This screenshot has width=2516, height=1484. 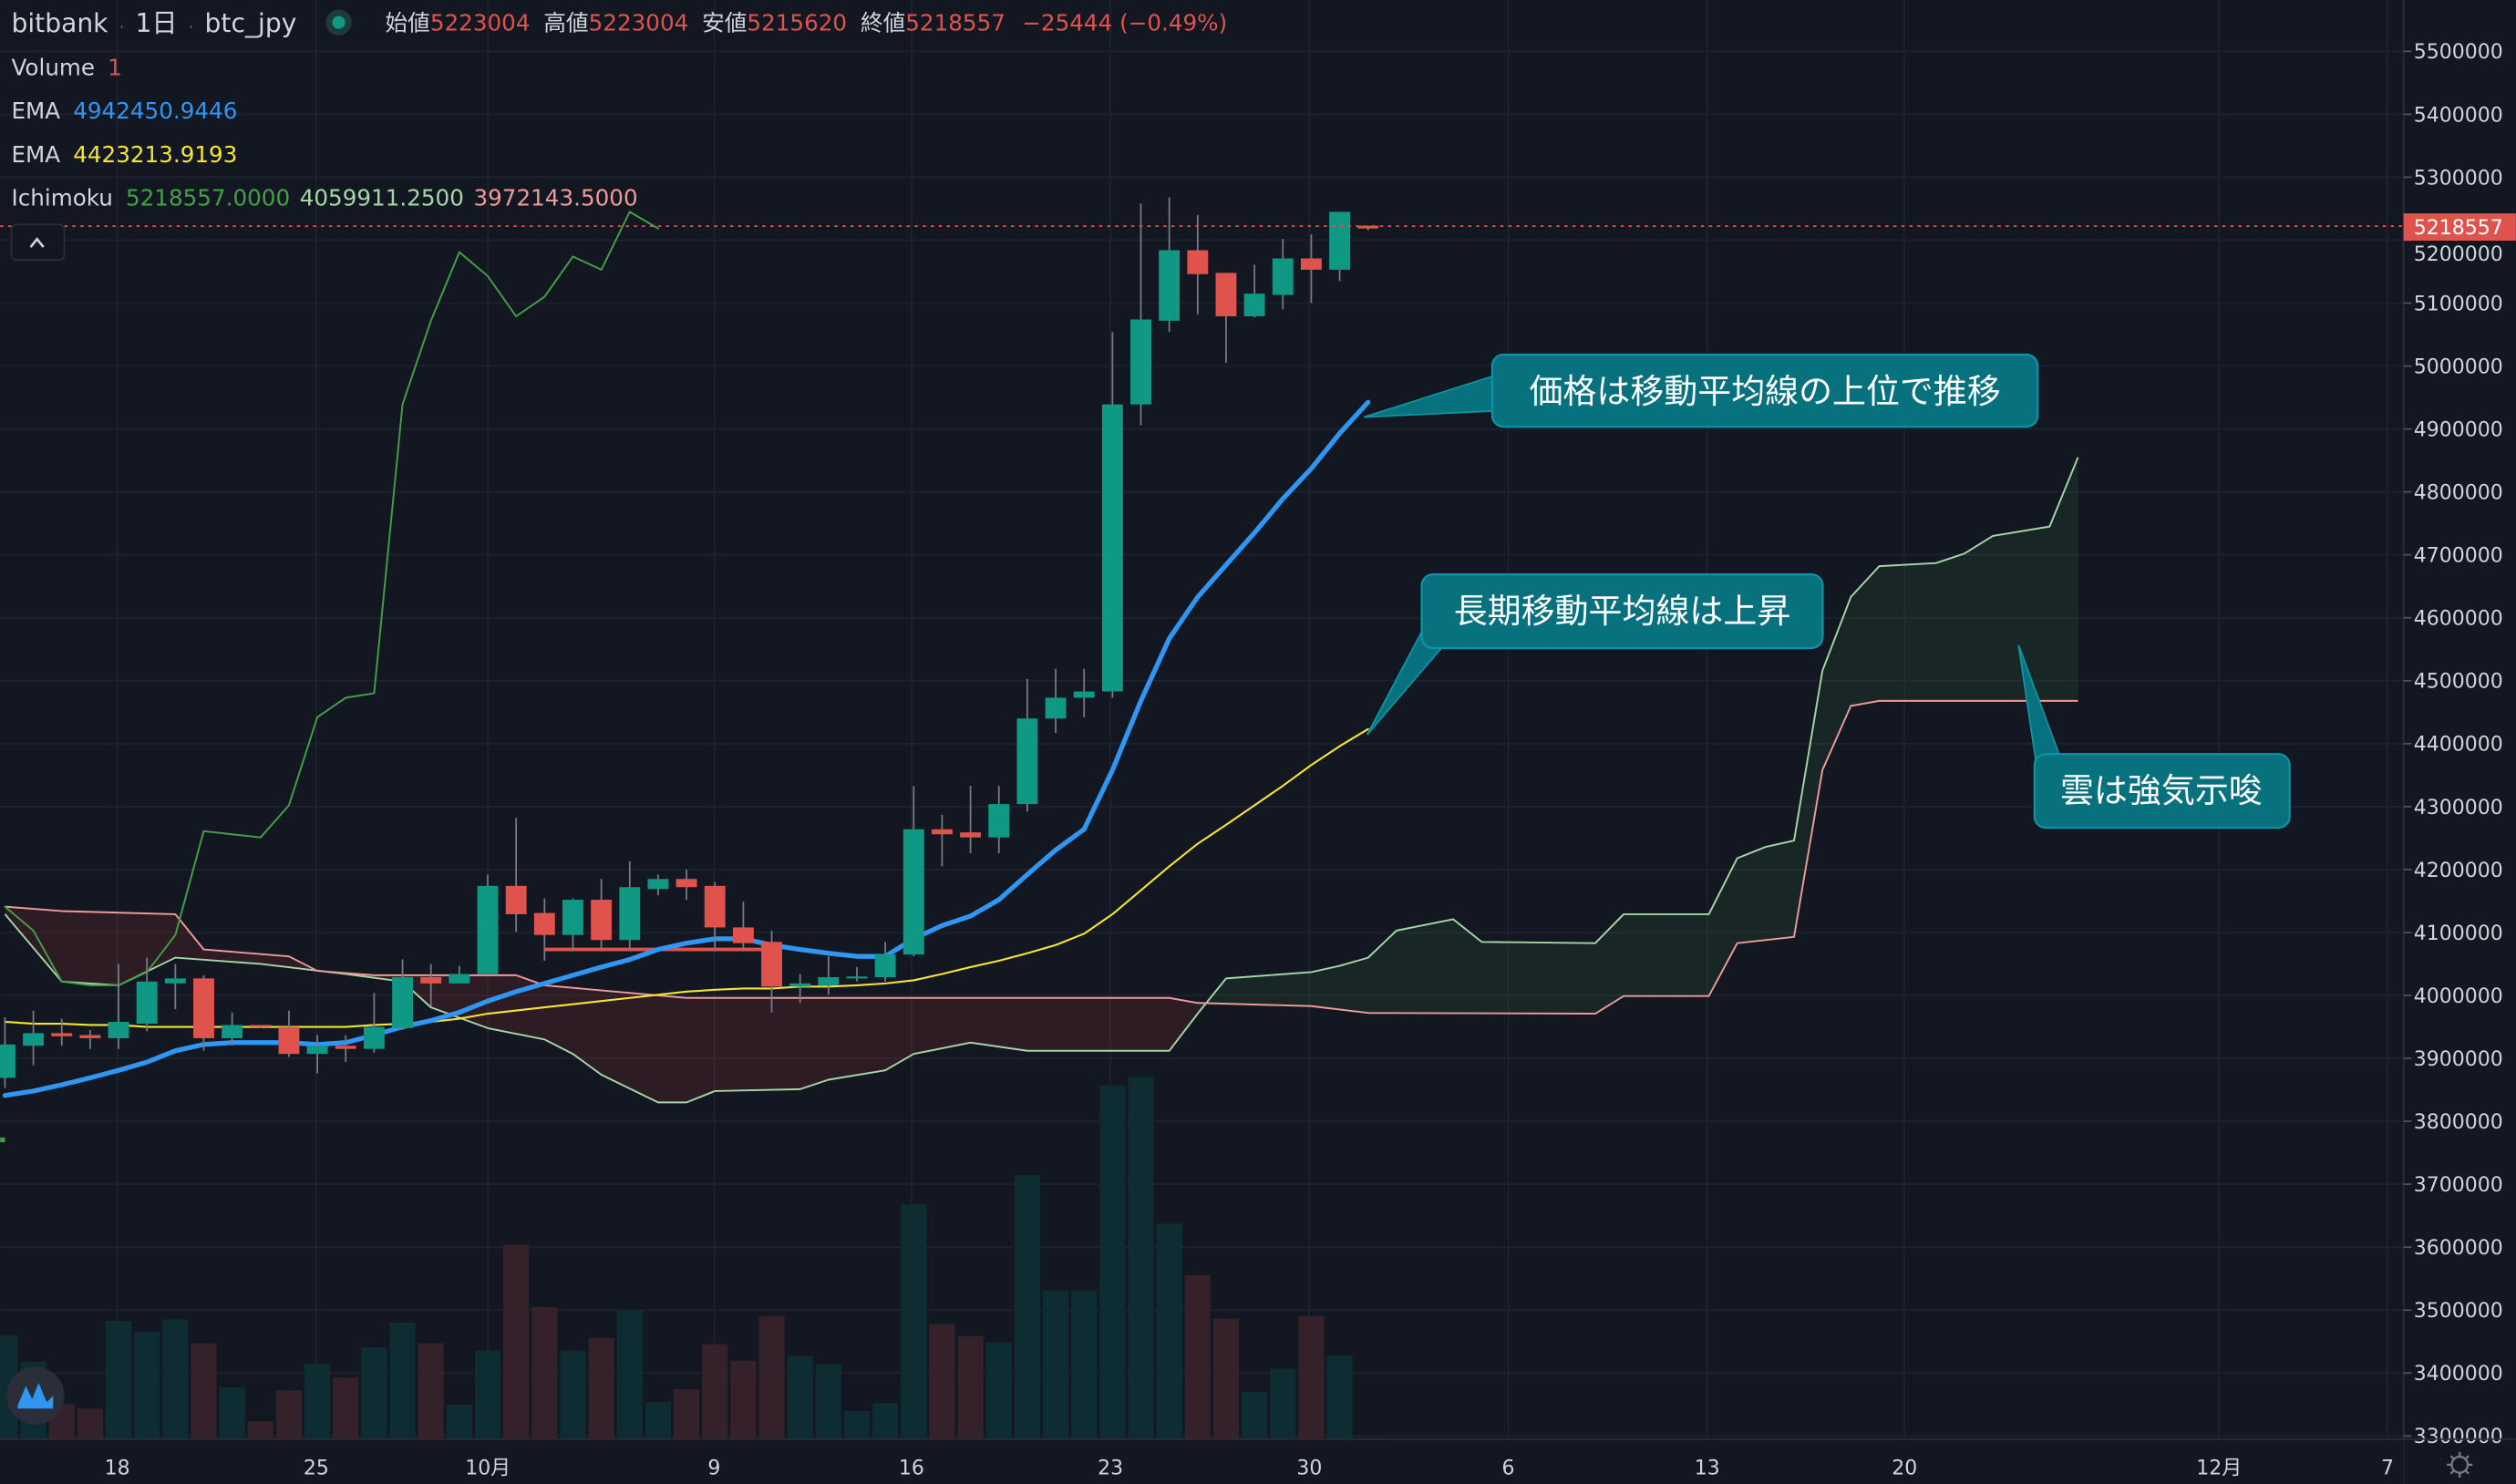 I want to click on gear-icon, so click(x=2460, y=1464).